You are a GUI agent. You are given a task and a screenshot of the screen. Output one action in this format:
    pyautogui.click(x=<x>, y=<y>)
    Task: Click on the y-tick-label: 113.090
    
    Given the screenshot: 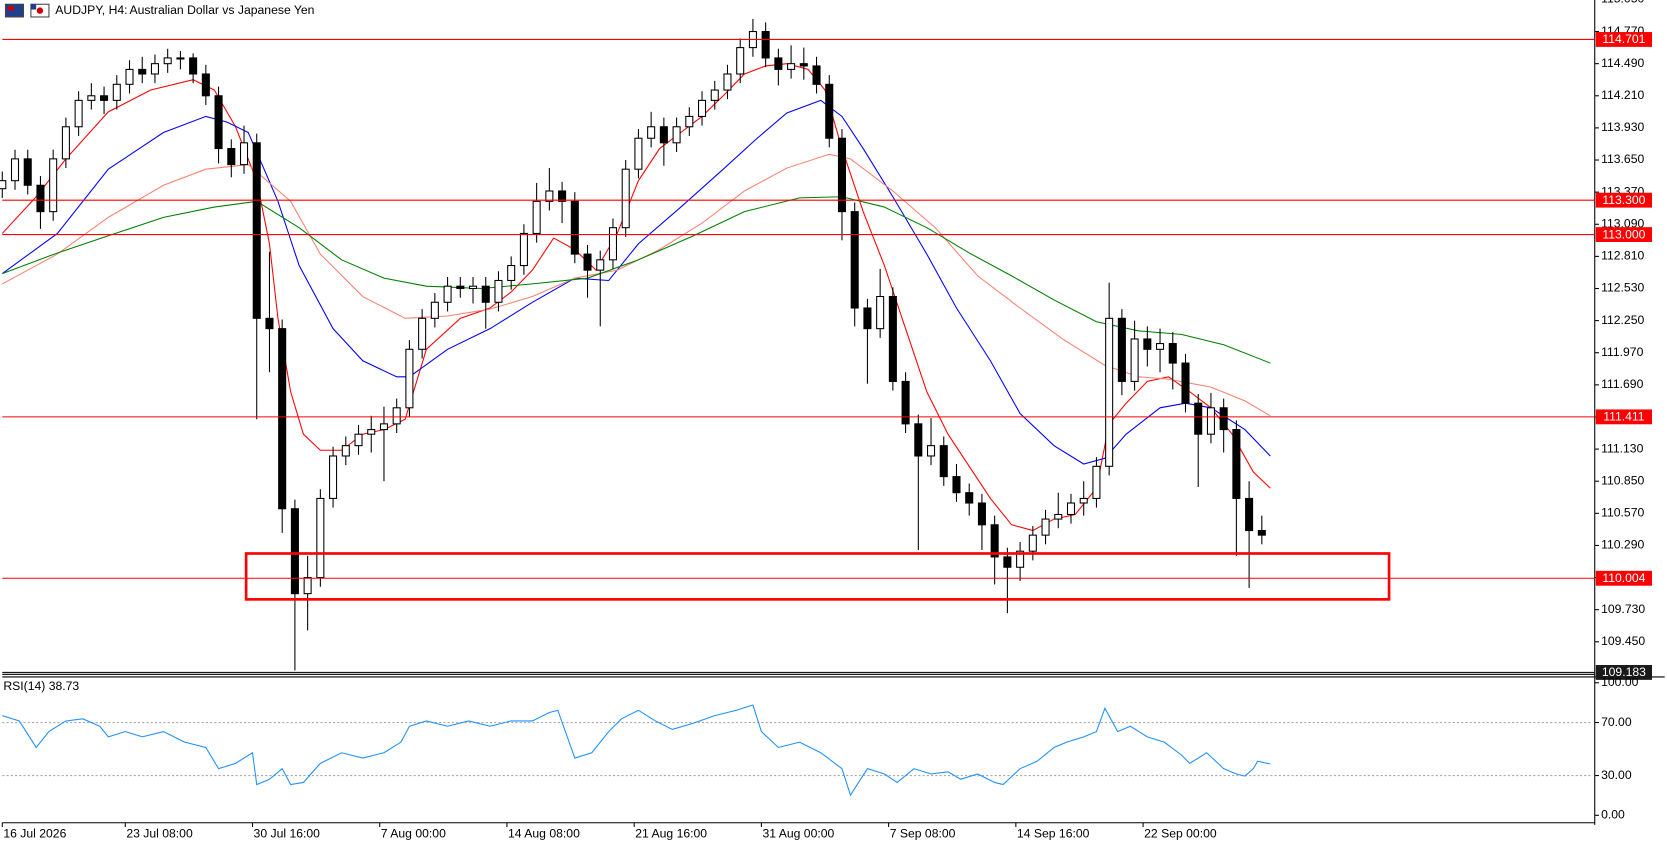 What is the action you would take?
    pyautogui.click(x=1622, y=223)
    